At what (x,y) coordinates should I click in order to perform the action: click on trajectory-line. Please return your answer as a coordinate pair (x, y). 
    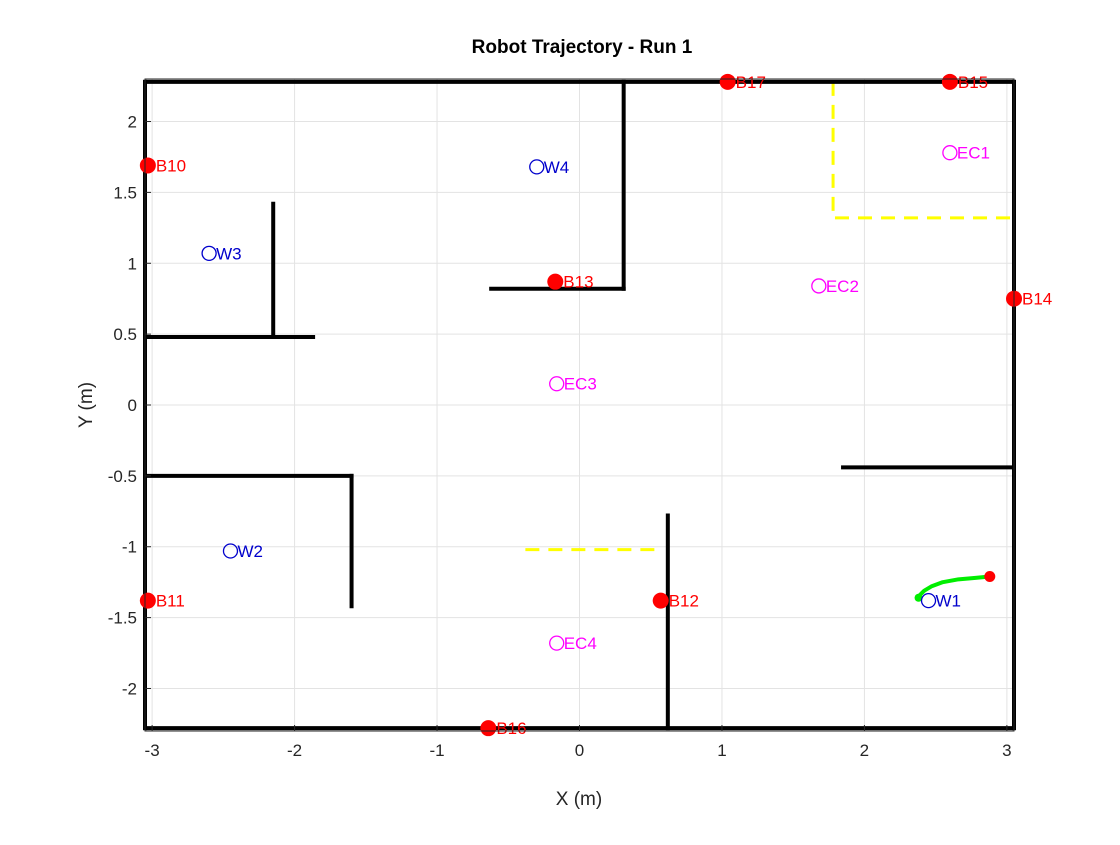
    Looking at the image, I should click on (954, 587).